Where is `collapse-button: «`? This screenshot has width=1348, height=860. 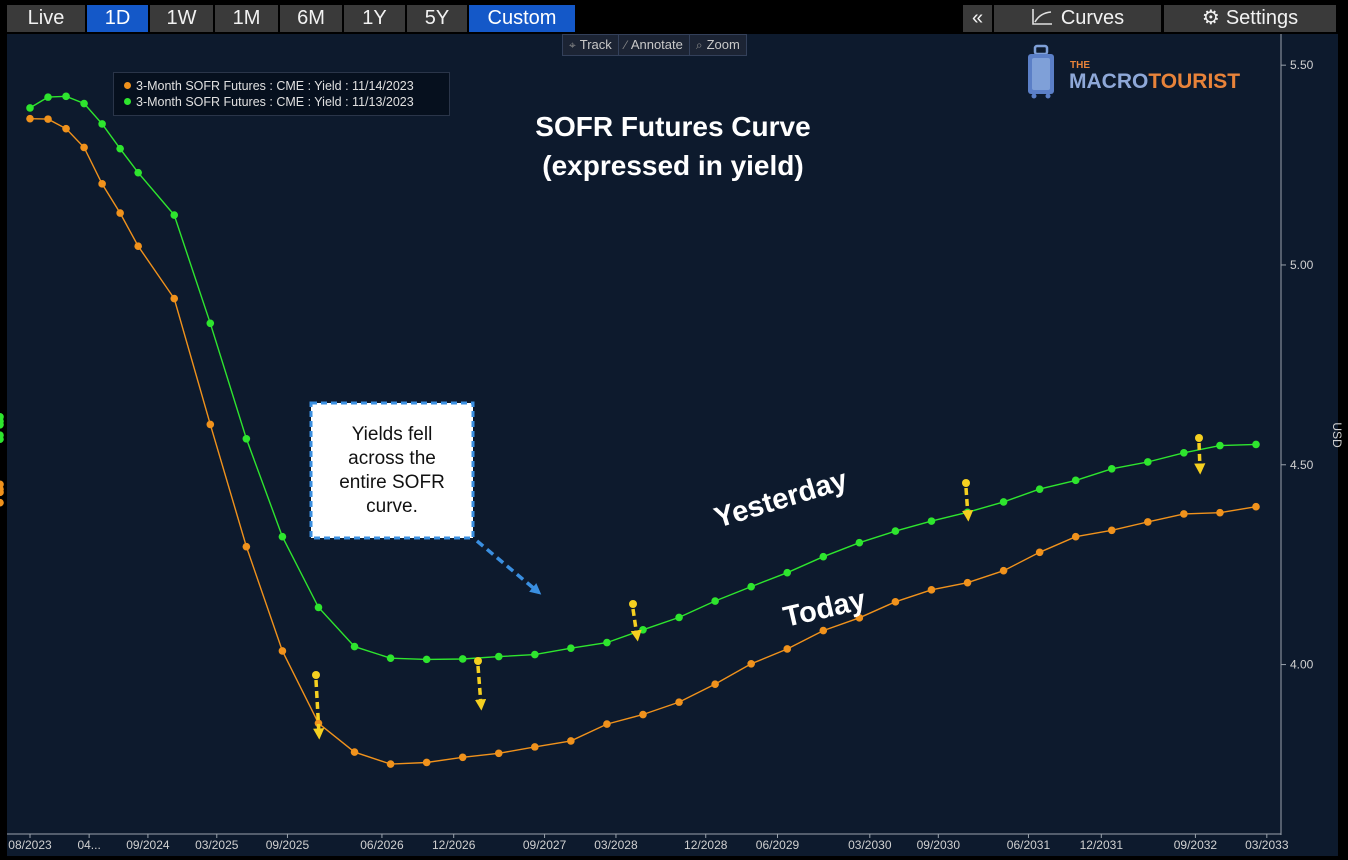
collapse-button: « is located at coordinates (977, 18).